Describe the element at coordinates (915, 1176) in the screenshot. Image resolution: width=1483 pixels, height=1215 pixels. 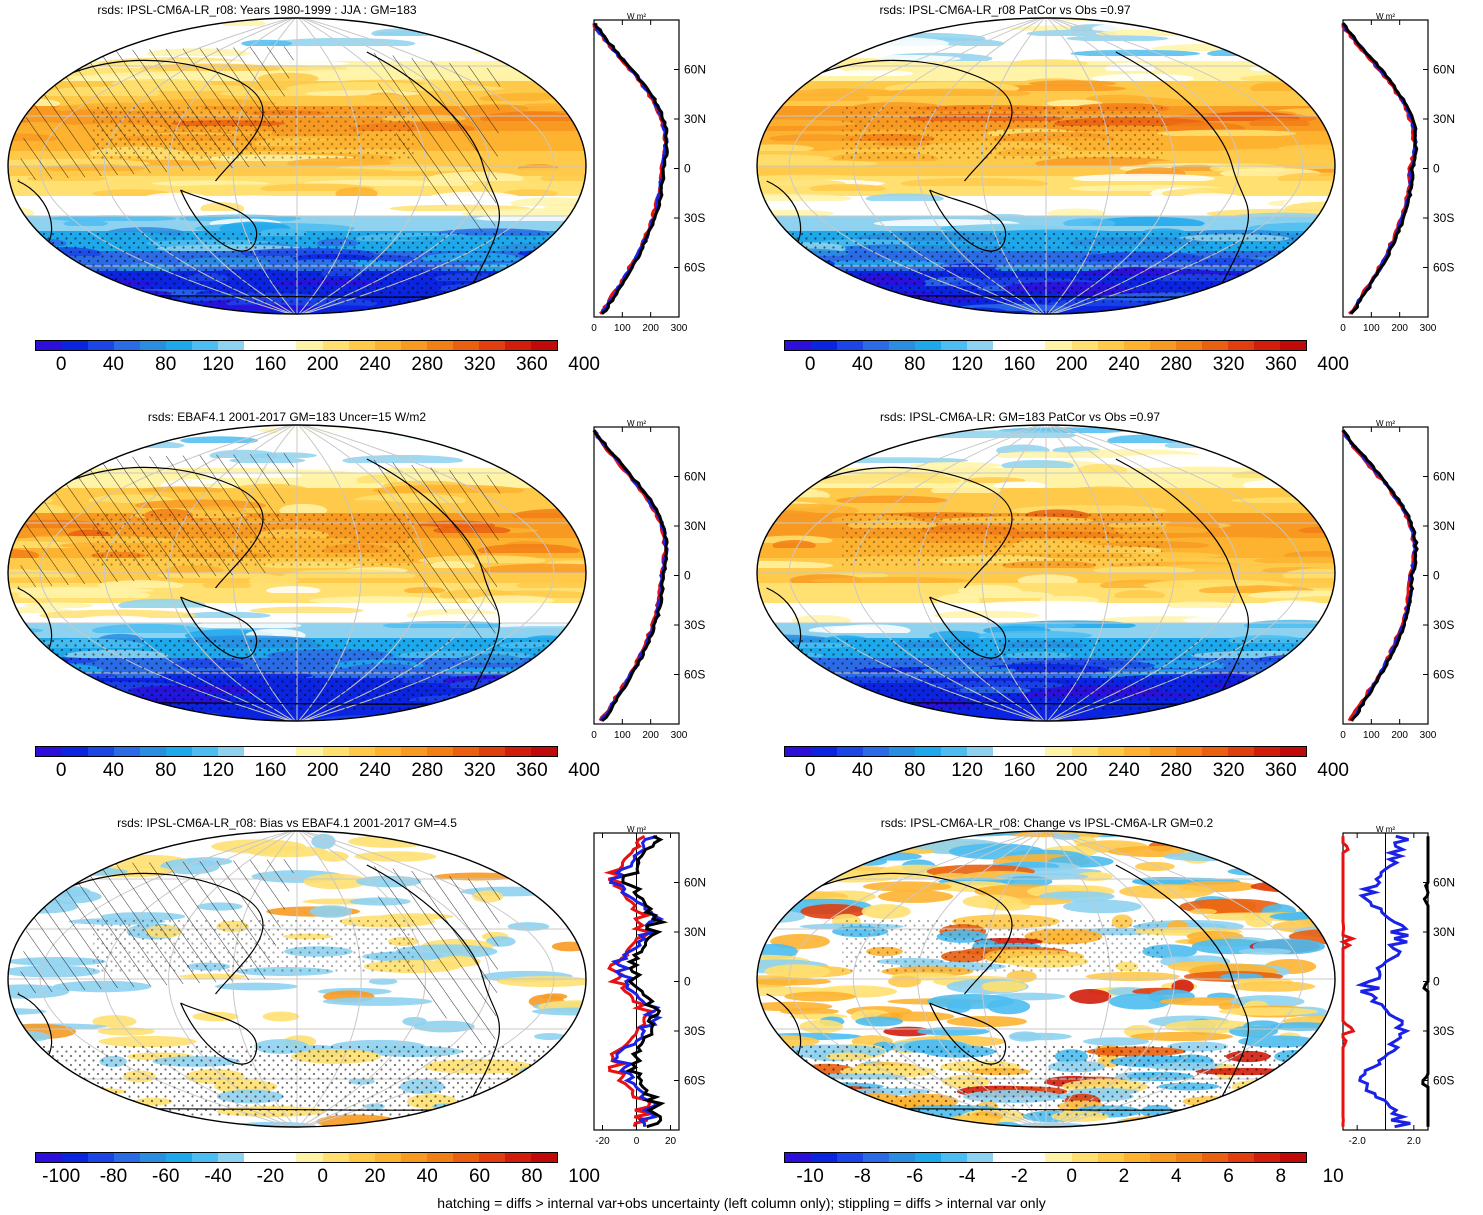
I see `colorbar-label: -6` at that location.